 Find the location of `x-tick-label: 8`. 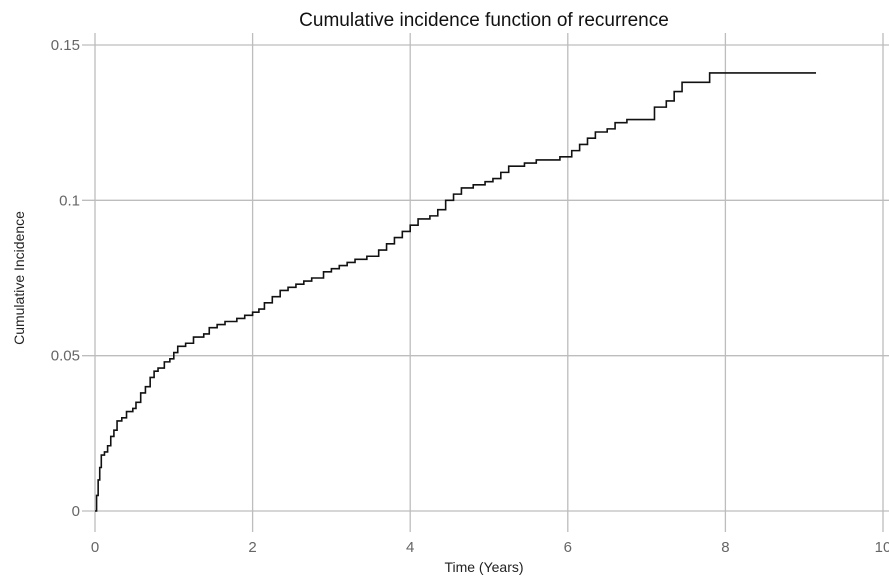

x-tick-label: 8 is located at coordinates (725, 547).